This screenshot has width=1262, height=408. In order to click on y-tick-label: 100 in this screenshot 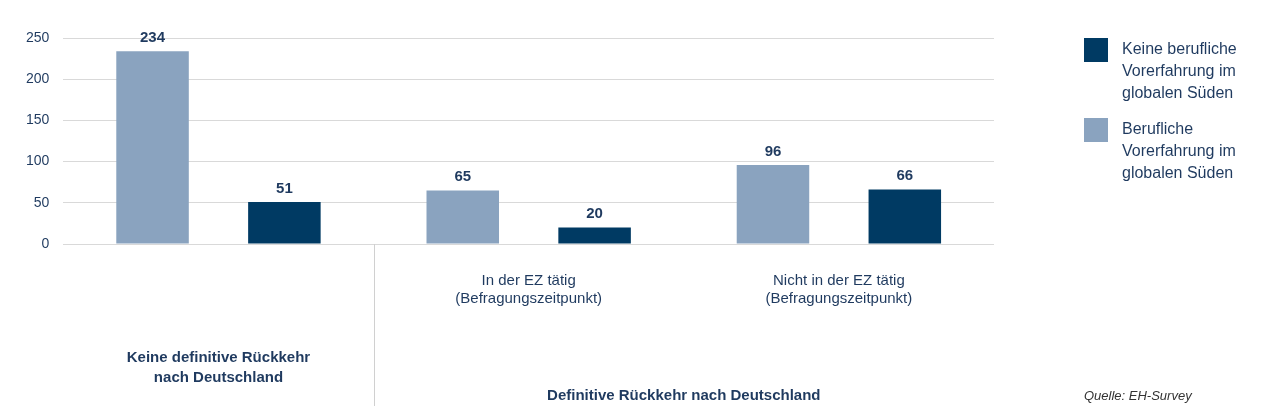, I will do `click(38, 160)`.